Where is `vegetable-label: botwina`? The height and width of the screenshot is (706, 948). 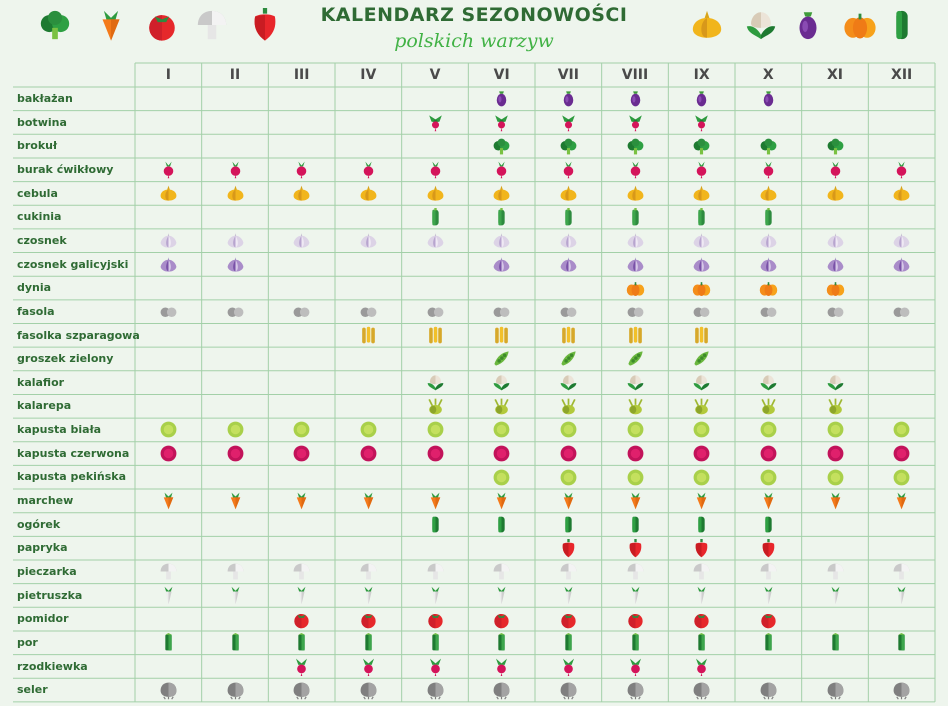 vegetable-label: botwina is located at coordinates (42, 122).